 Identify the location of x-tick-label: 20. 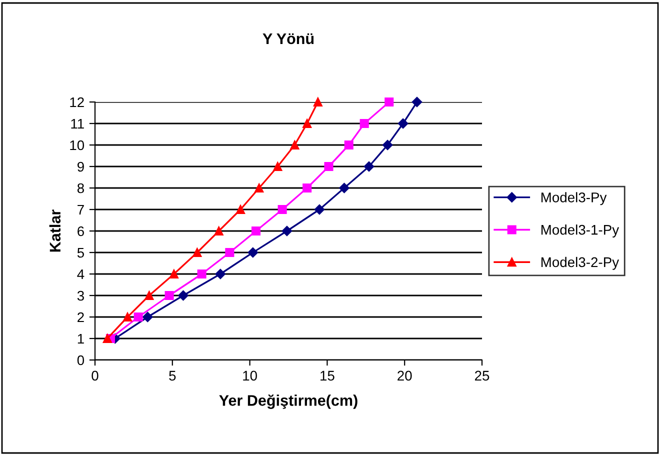
(405, 375).